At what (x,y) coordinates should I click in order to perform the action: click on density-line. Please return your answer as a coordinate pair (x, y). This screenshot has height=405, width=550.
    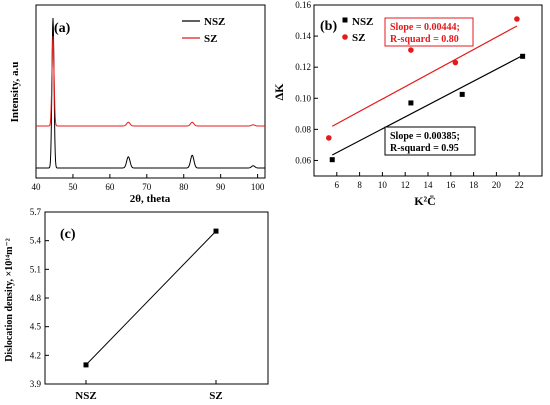
    Looking at the image, I should click on (151, 298).